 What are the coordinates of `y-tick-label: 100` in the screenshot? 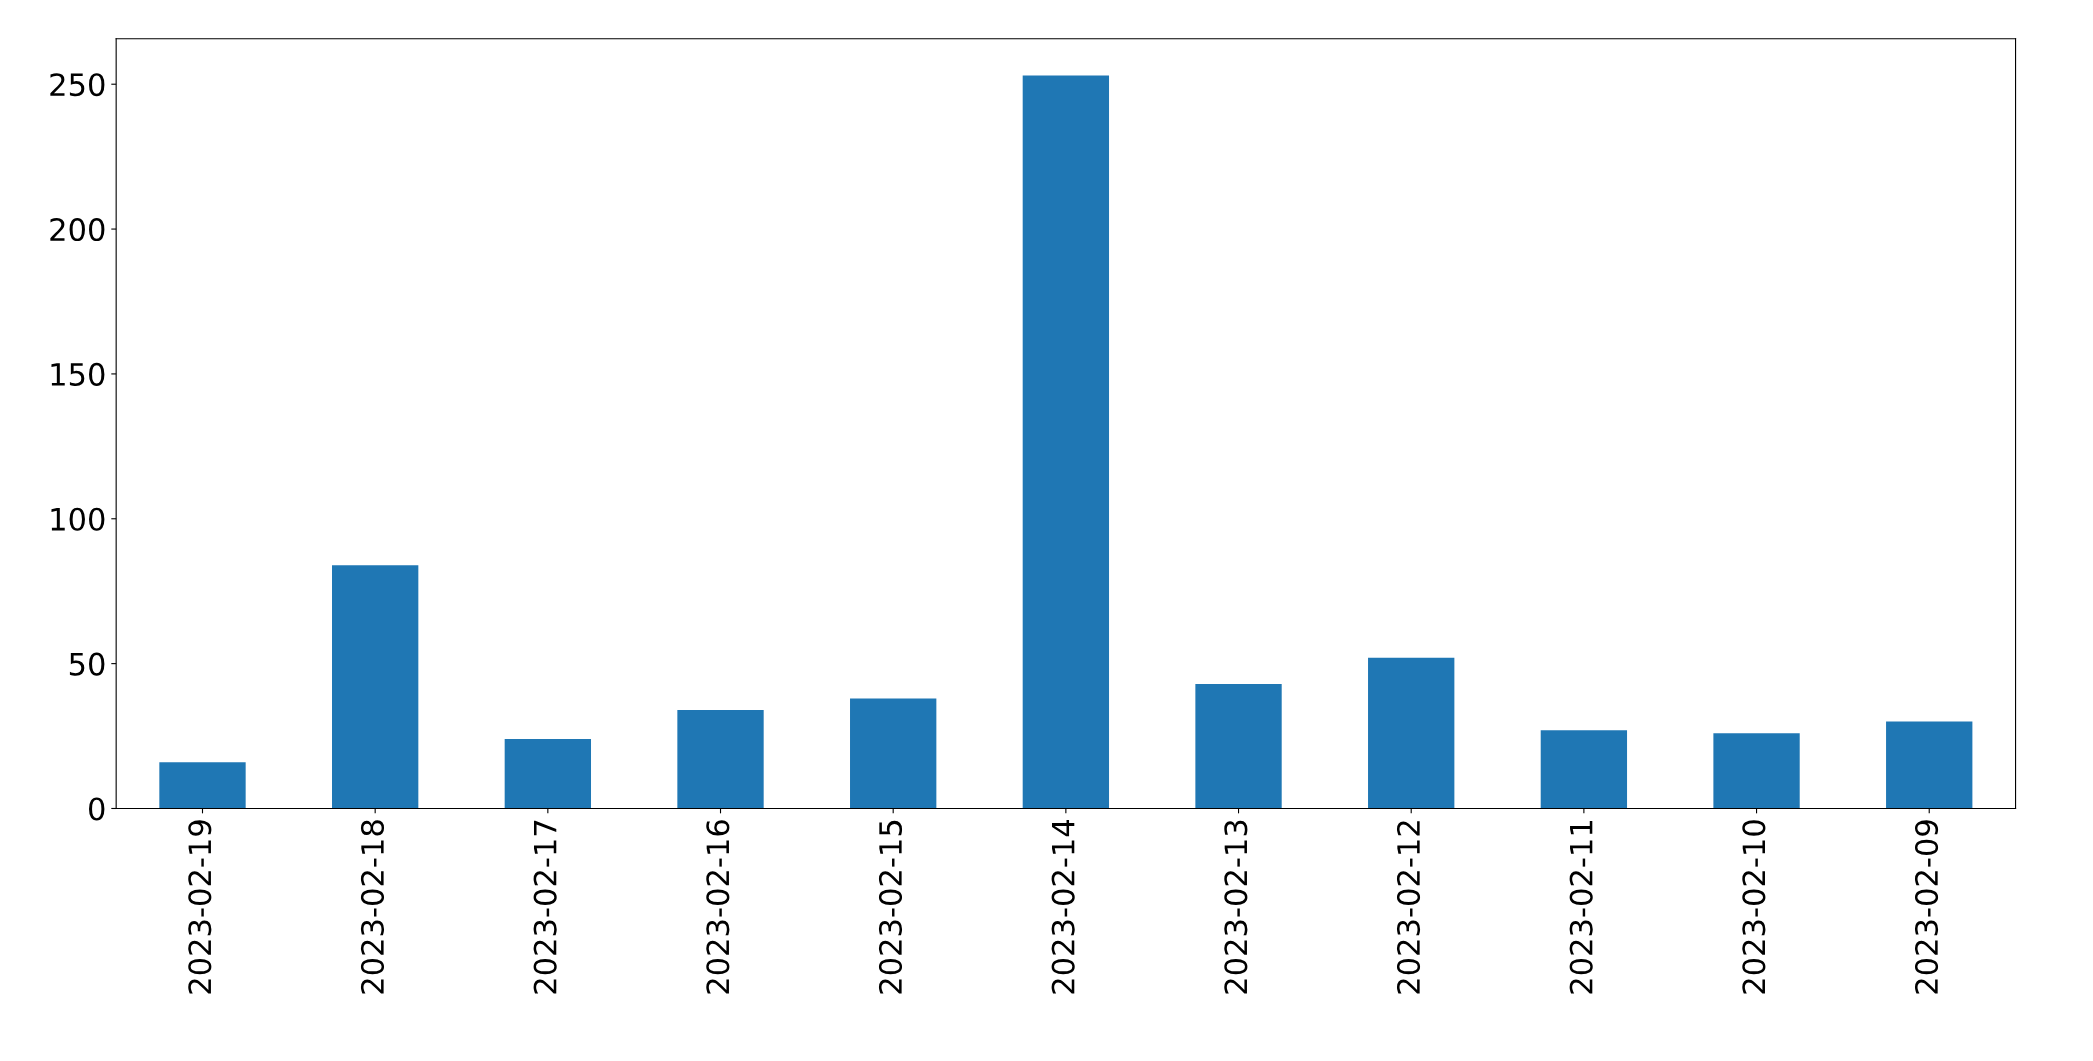 It's located at (78, 519).